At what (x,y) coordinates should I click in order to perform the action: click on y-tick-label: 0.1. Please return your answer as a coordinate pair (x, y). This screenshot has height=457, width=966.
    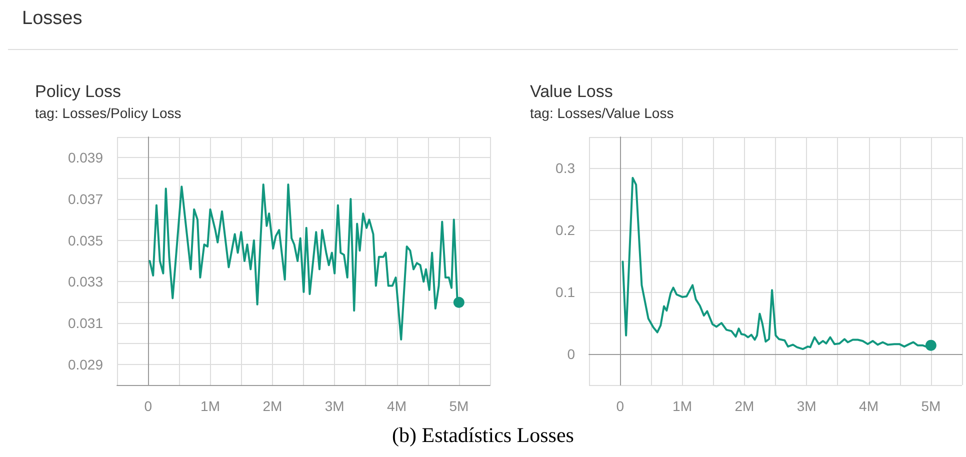
    Looking at the image, I should click on (566, 292).